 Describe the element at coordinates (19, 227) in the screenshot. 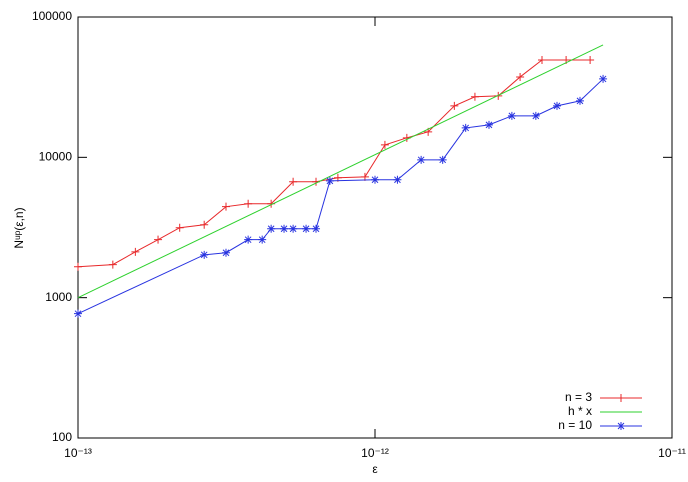

I see `y-axis-label: Nᵘᵖ(ε,n)` at that location.